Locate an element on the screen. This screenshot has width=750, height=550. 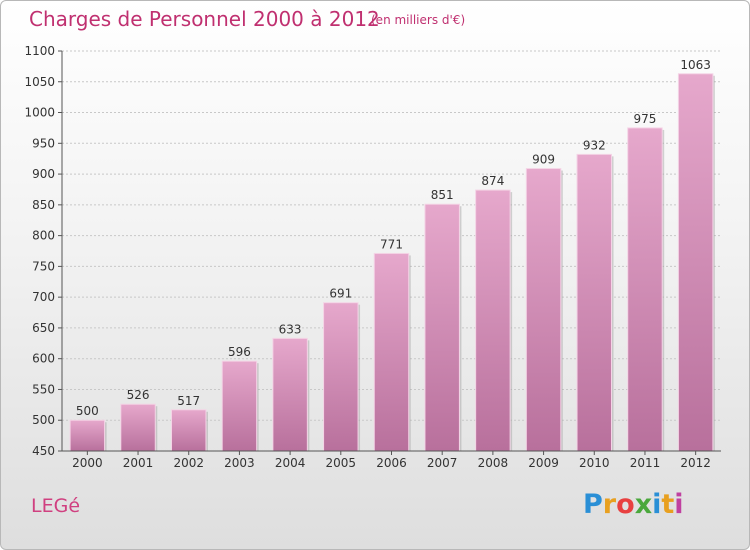
y-tick-label: 500 is located at coordinates (43, 420).